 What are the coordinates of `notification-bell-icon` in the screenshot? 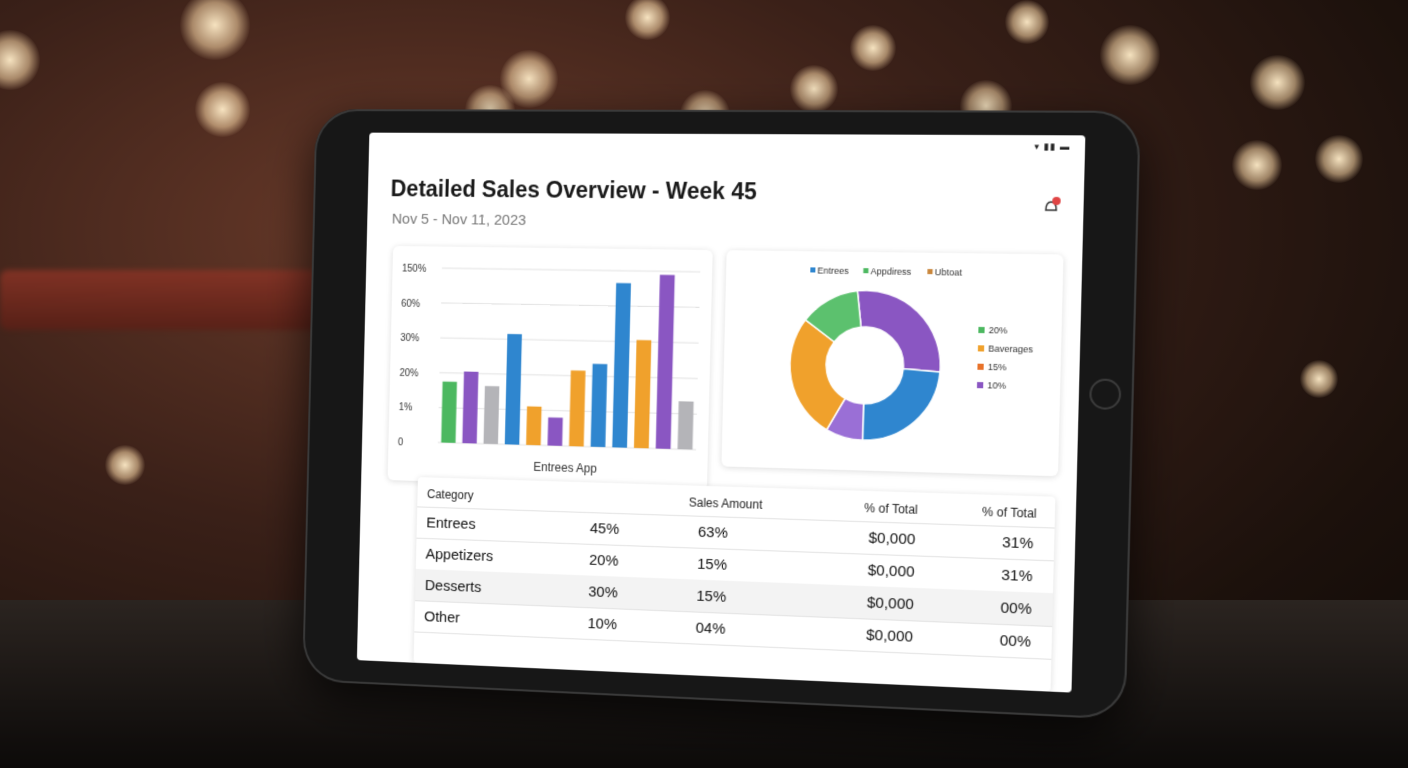 It's located at (1050, 206).